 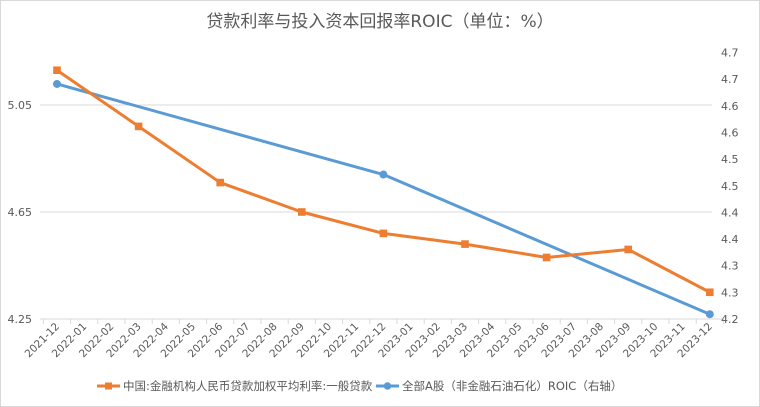 I want to click on left-axis-tick-label: 4.65, so click(x=20, y=212).